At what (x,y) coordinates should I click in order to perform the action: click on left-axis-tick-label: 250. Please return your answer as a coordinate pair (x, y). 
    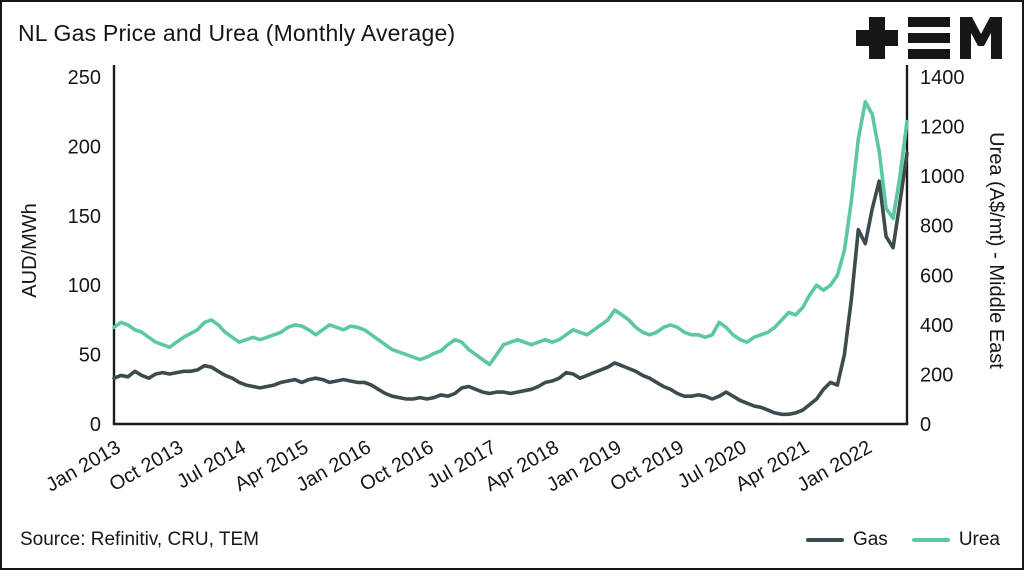
    Looking at the image, I should click on (84, 78).